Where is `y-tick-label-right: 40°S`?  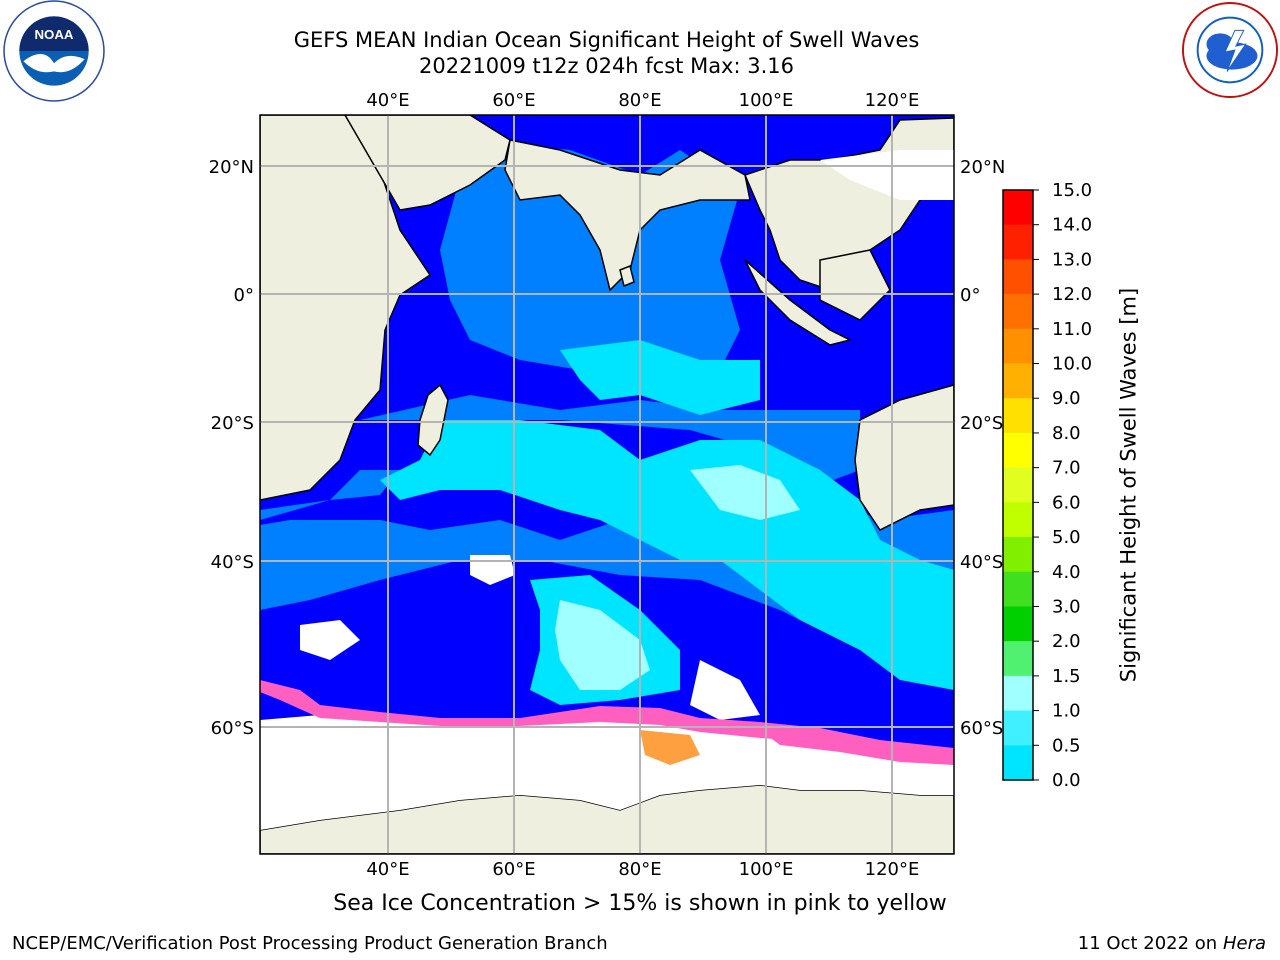 y-tick-label-right: 40°S is located at coordinates (981, 562).